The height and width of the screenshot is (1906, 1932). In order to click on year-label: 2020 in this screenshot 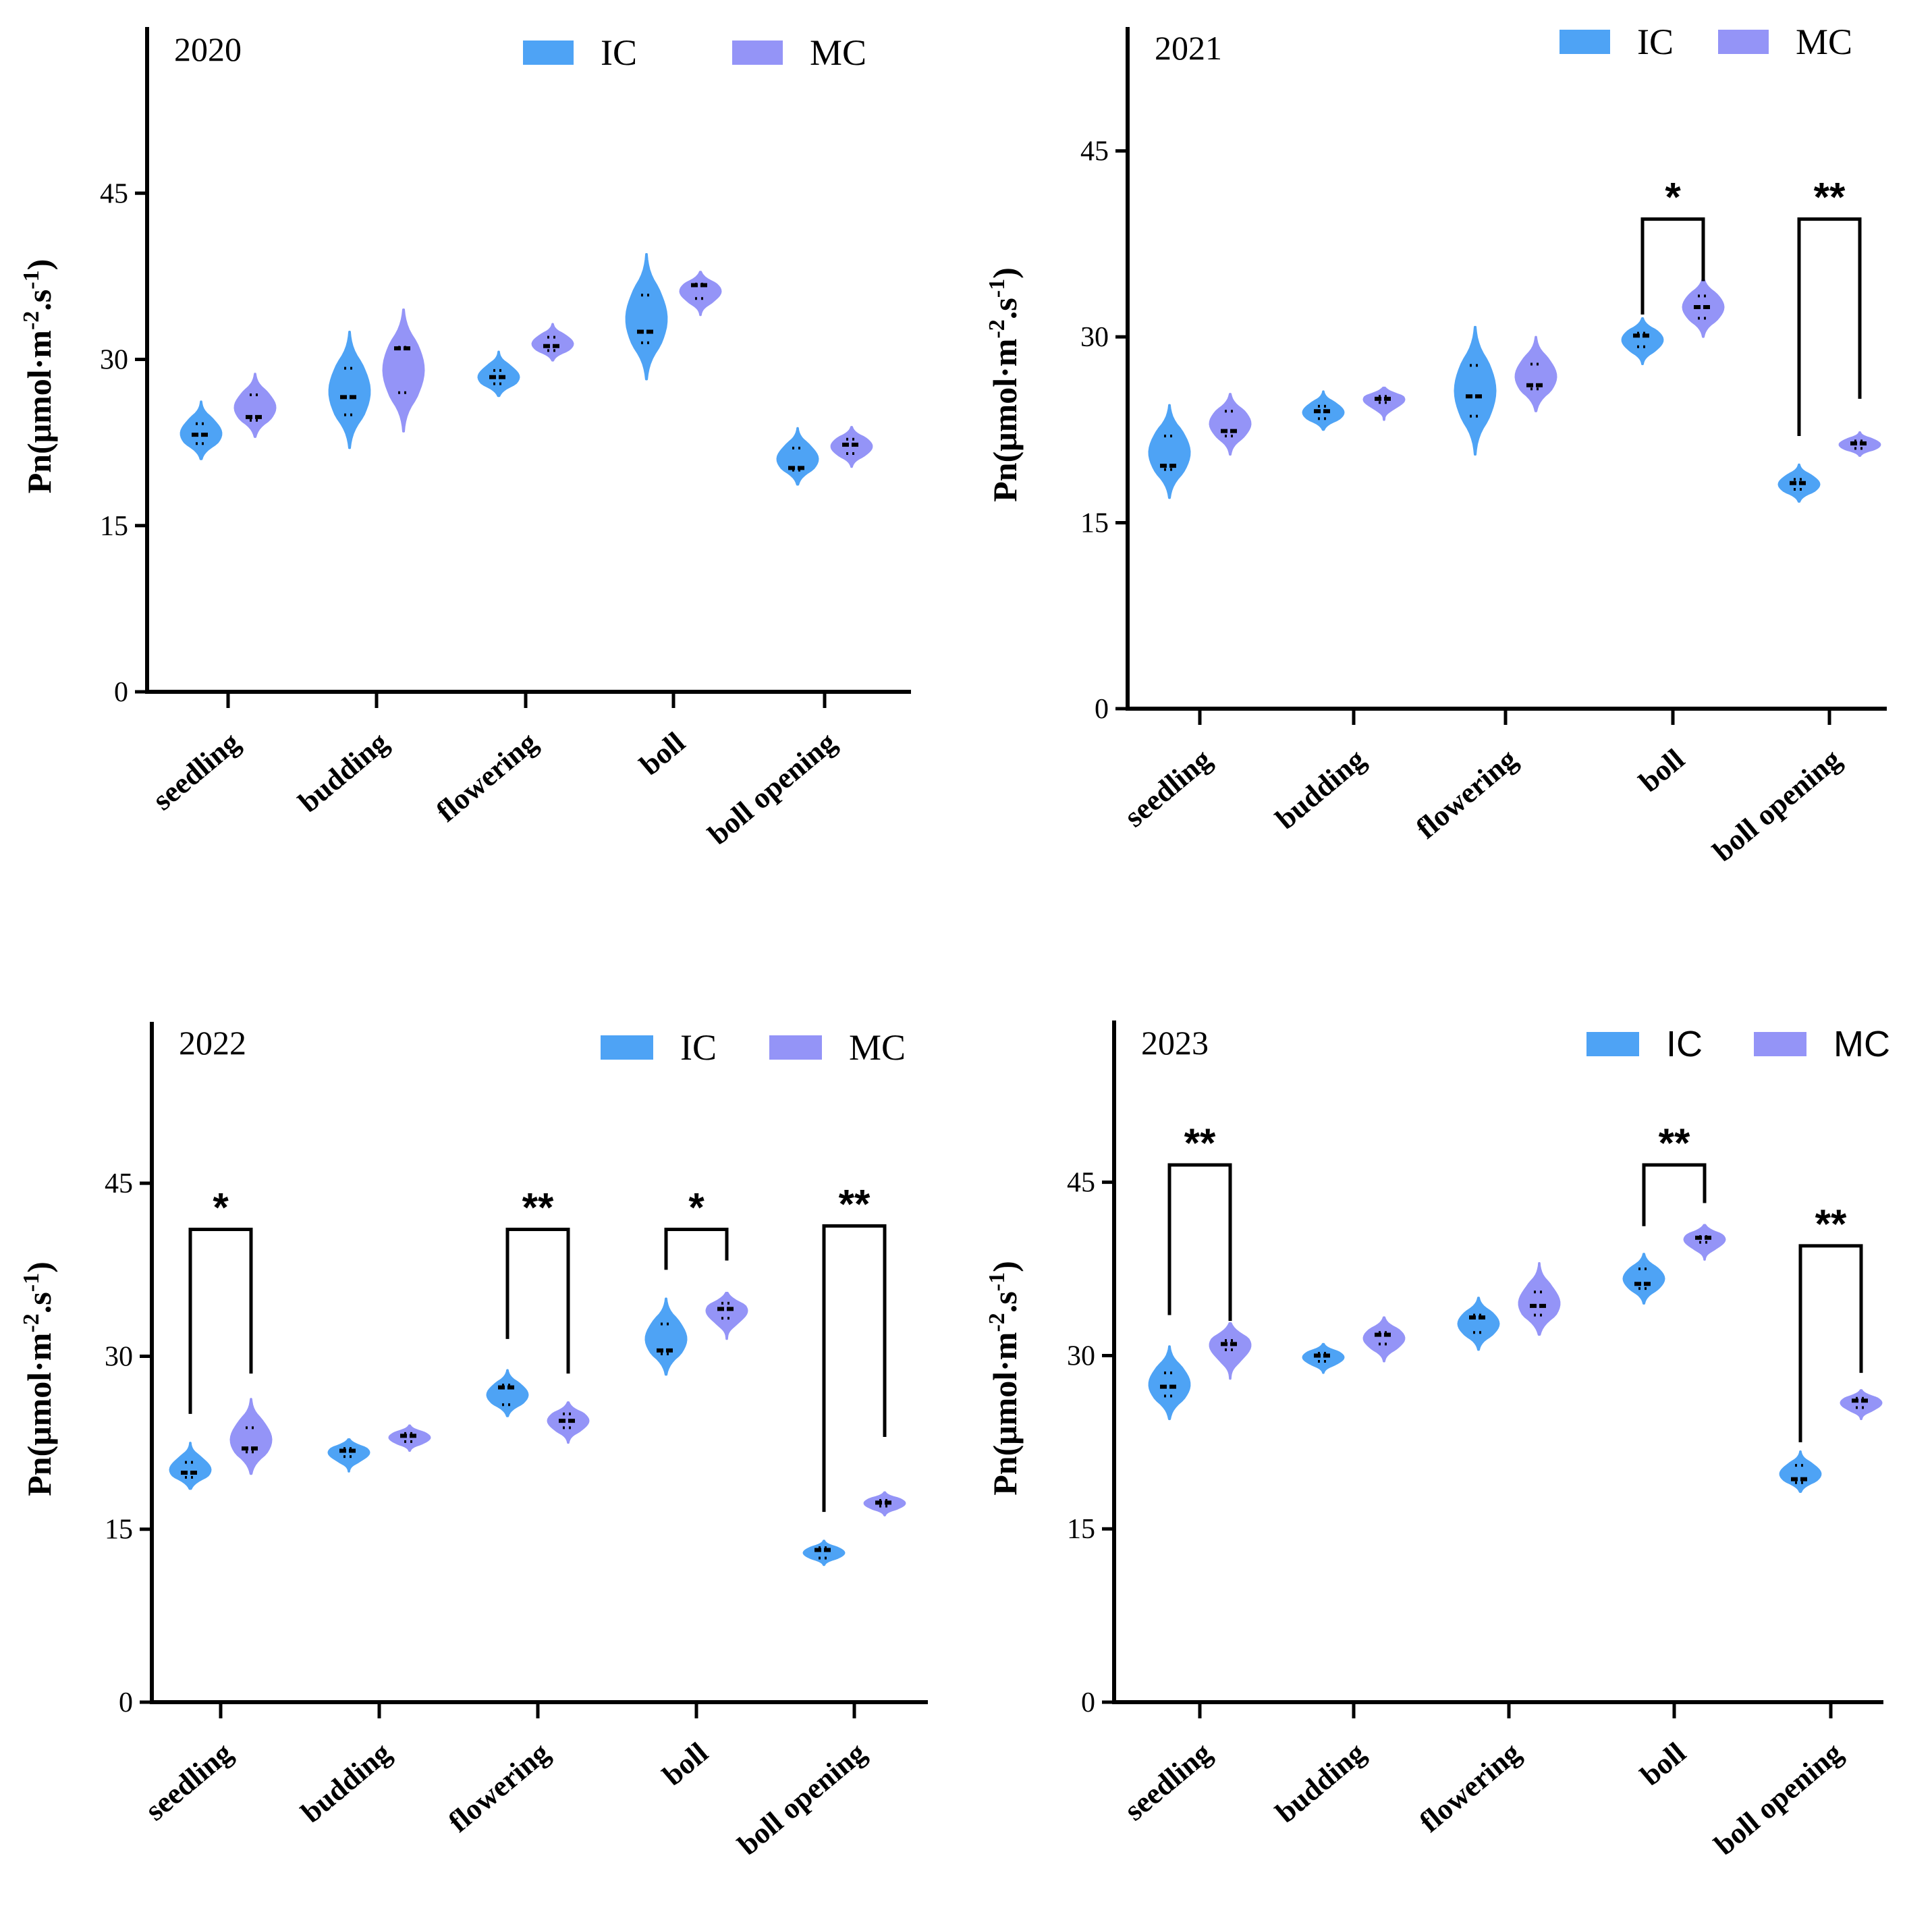, I will do `click(208, 49)`.